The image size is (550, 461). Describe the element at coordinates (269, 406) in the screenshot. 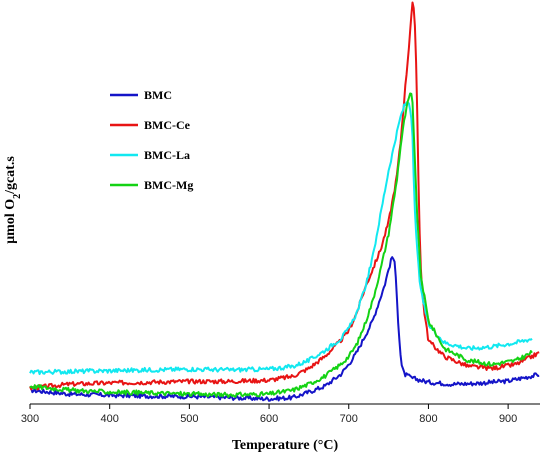

I see `x-ticks` at that location.